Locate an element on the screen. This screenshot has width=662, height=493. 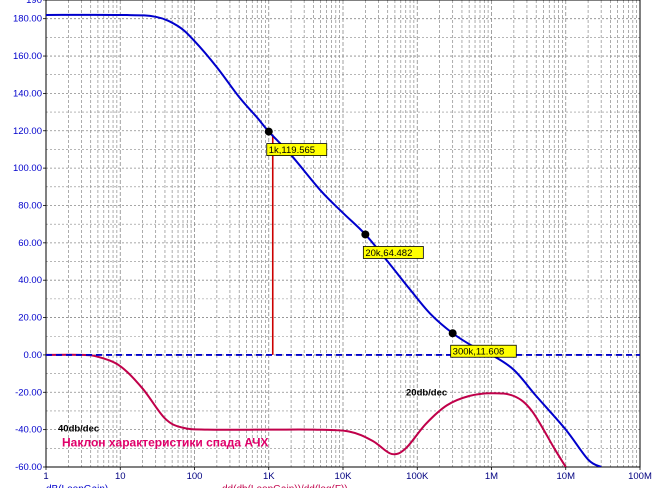
y-tick-label: 100.00 is located at coordinates (27, 168).